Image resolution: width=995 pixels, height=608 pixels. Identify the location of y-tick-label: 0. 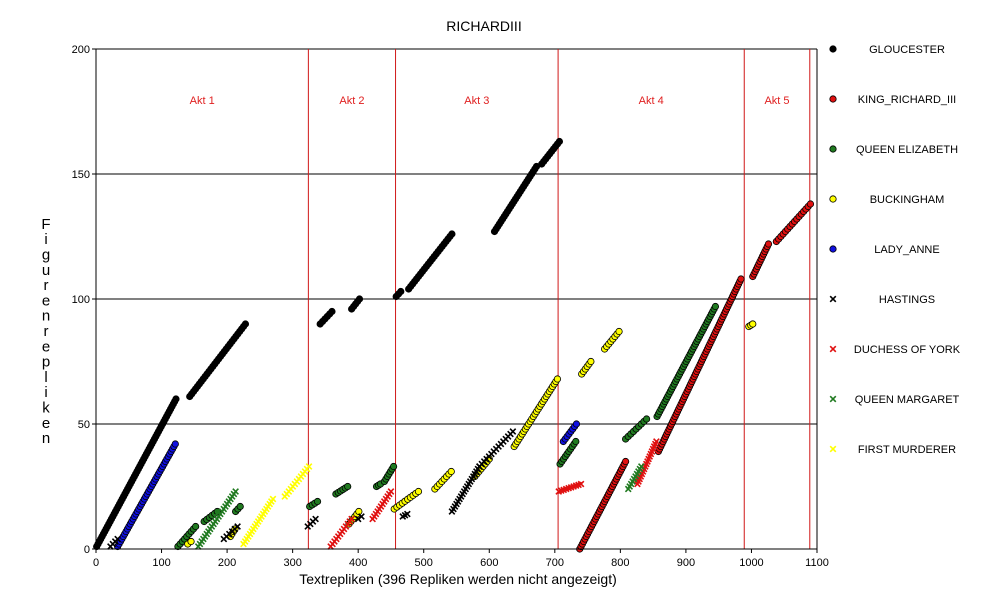
(87, 550).